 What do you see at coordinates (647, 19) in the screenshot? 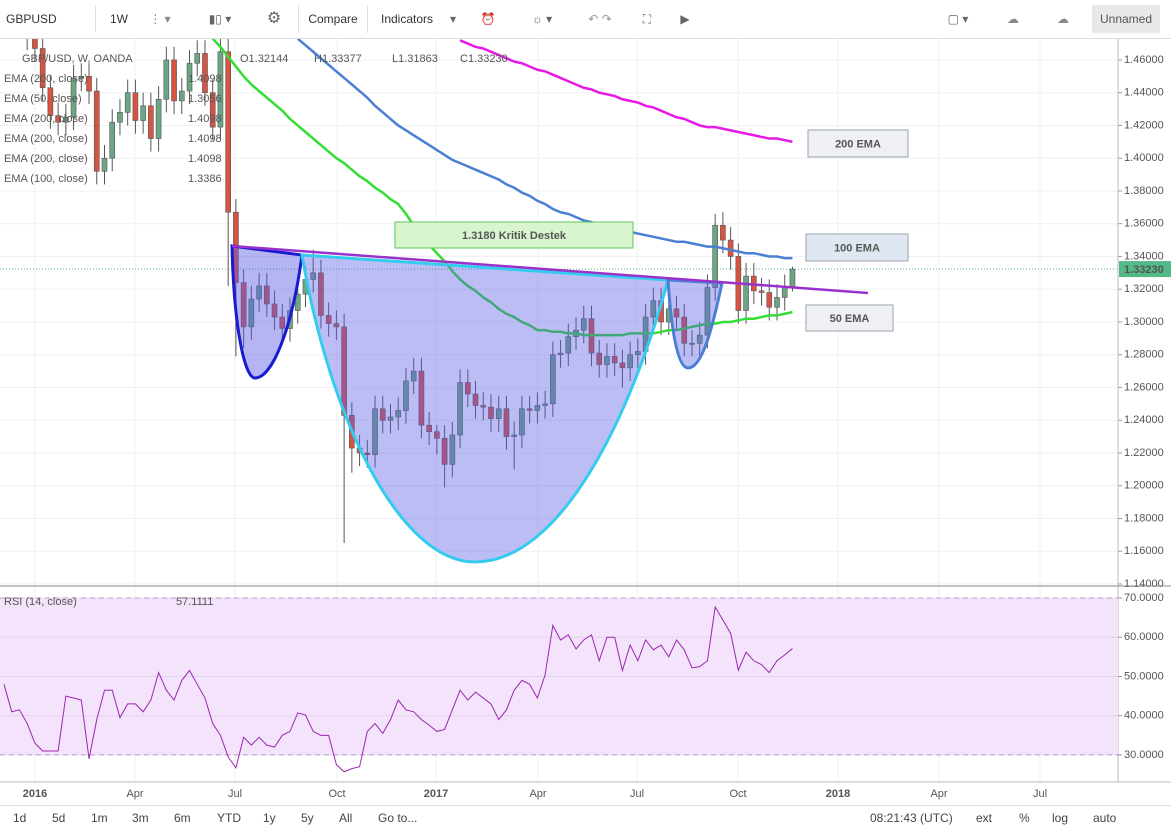
I see `fullscreen-button: ⛶` at bounding box center [647, 19].